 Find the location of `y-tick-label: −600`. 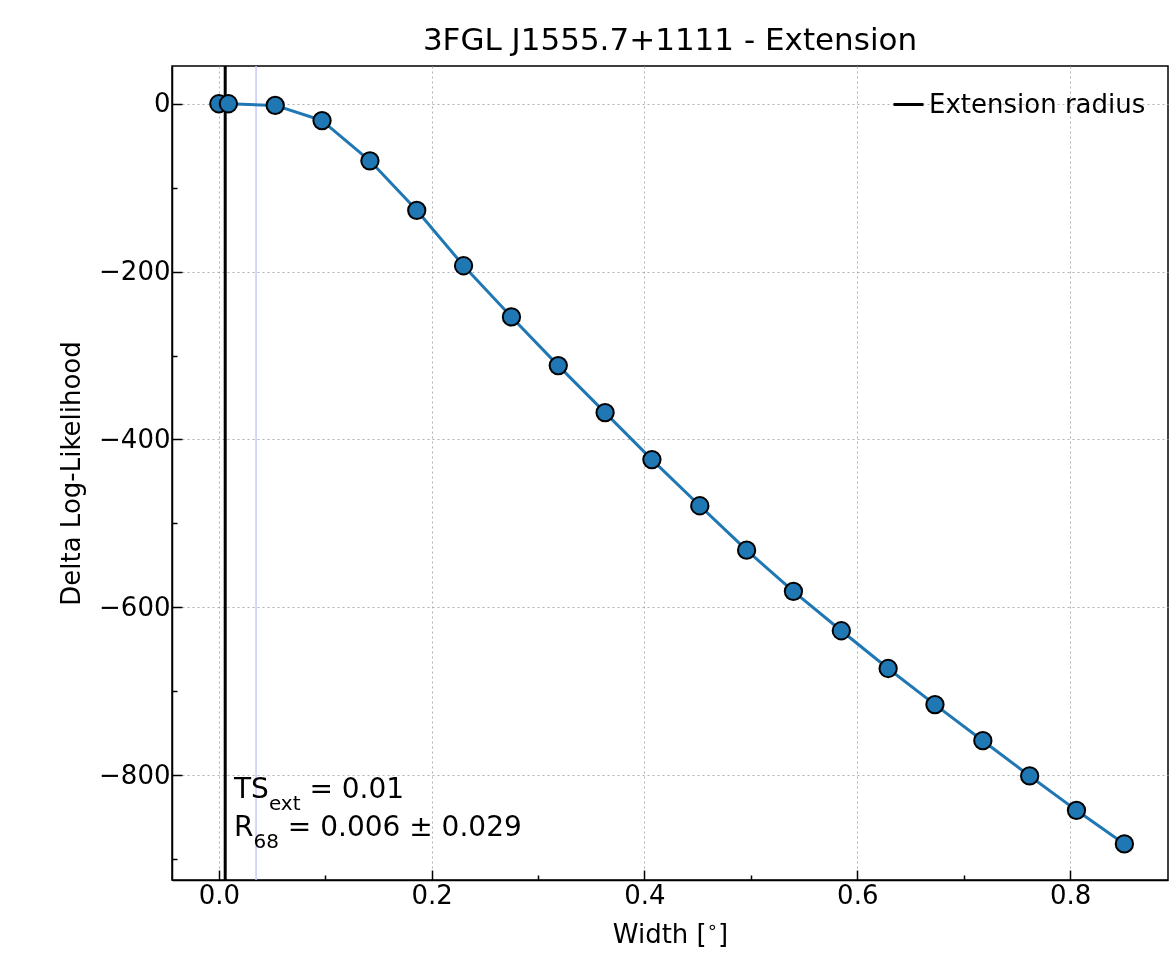

y-tick-label: −600 is located at coordinates (135, 606).